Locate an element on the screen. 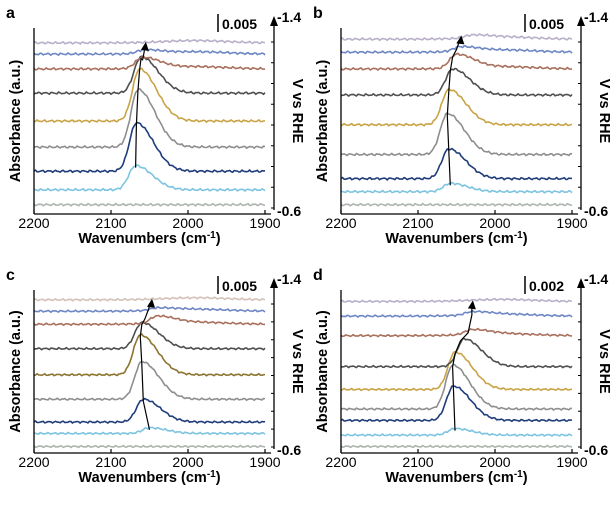  panel-label: a is located at coordinates (10, 13).